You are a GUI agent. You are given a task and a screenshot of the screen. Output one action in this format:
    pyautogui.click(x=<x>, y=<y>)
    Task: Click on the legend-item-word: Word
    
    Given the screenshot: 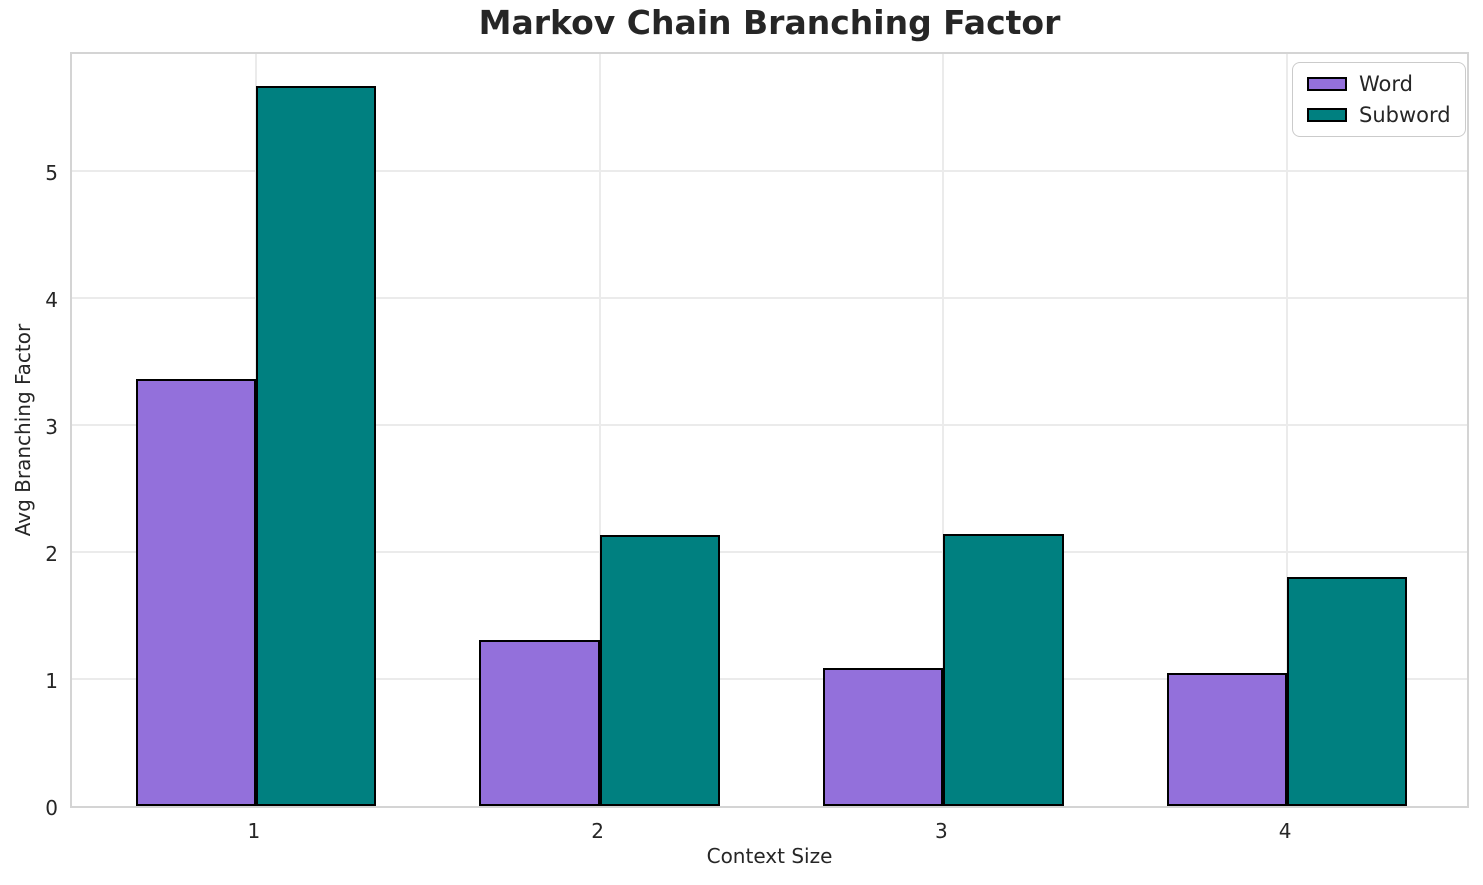 What is the action you would take?
    pyautogui.click(x=1379, y=84)
    